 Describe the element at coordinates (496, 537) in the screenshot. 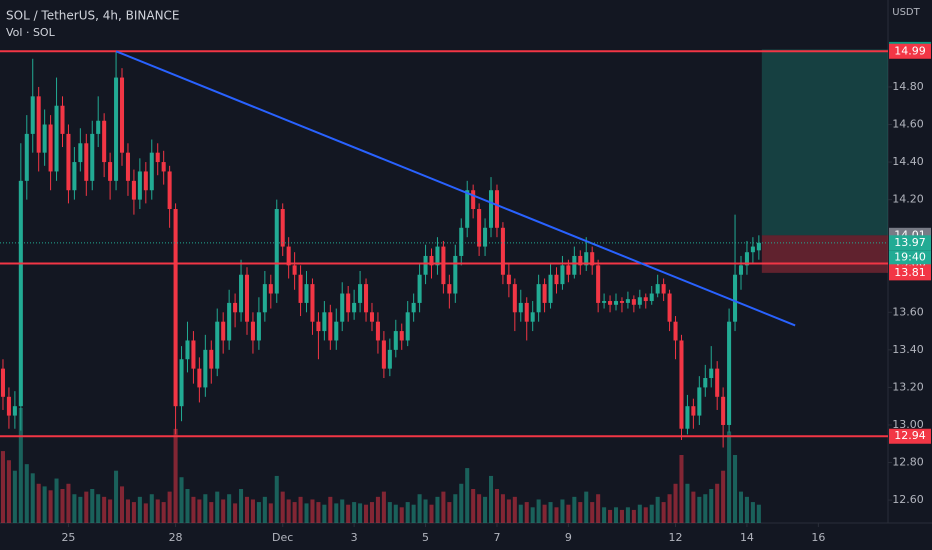

I see `x-tick-label: 7` at that location.